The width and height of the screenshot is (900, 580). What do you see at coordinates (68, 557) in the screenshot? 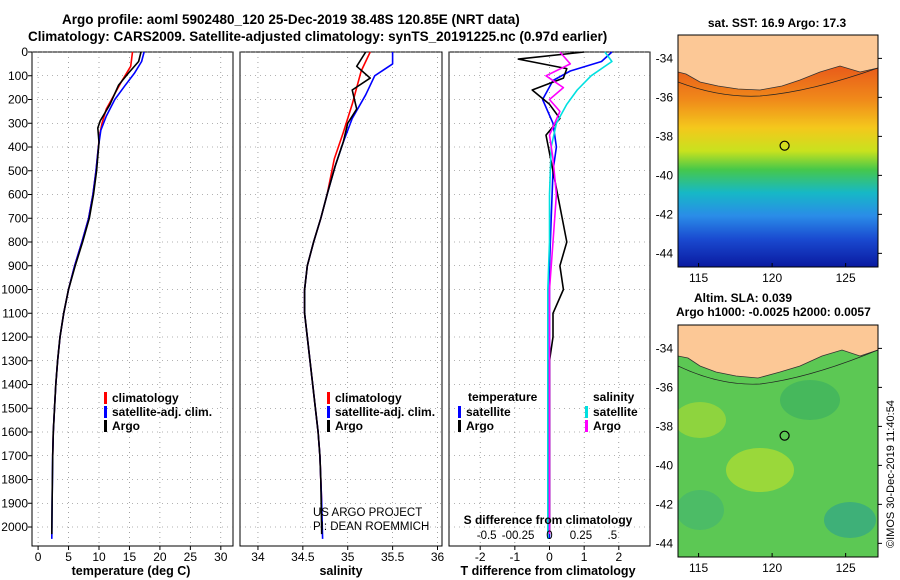
I see `x-tick-label: 5` at bounding box center [68, 557].